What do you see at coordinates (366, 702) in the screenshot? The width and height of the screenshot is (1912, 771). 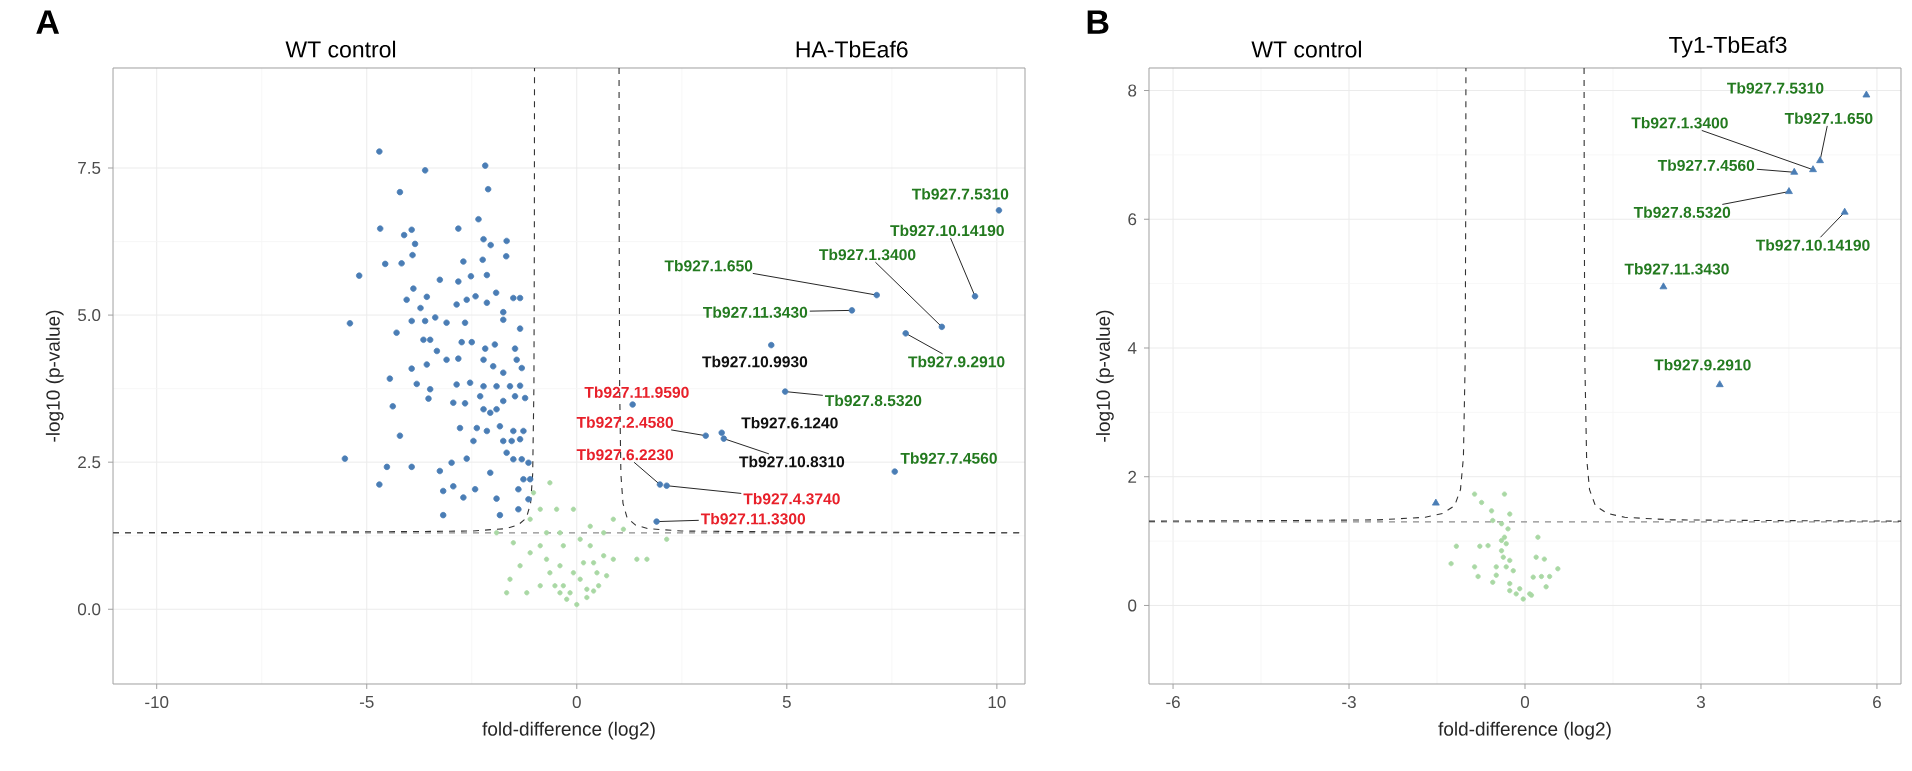 I see `x-tick-label: -5` at bounding box center [366, 702].